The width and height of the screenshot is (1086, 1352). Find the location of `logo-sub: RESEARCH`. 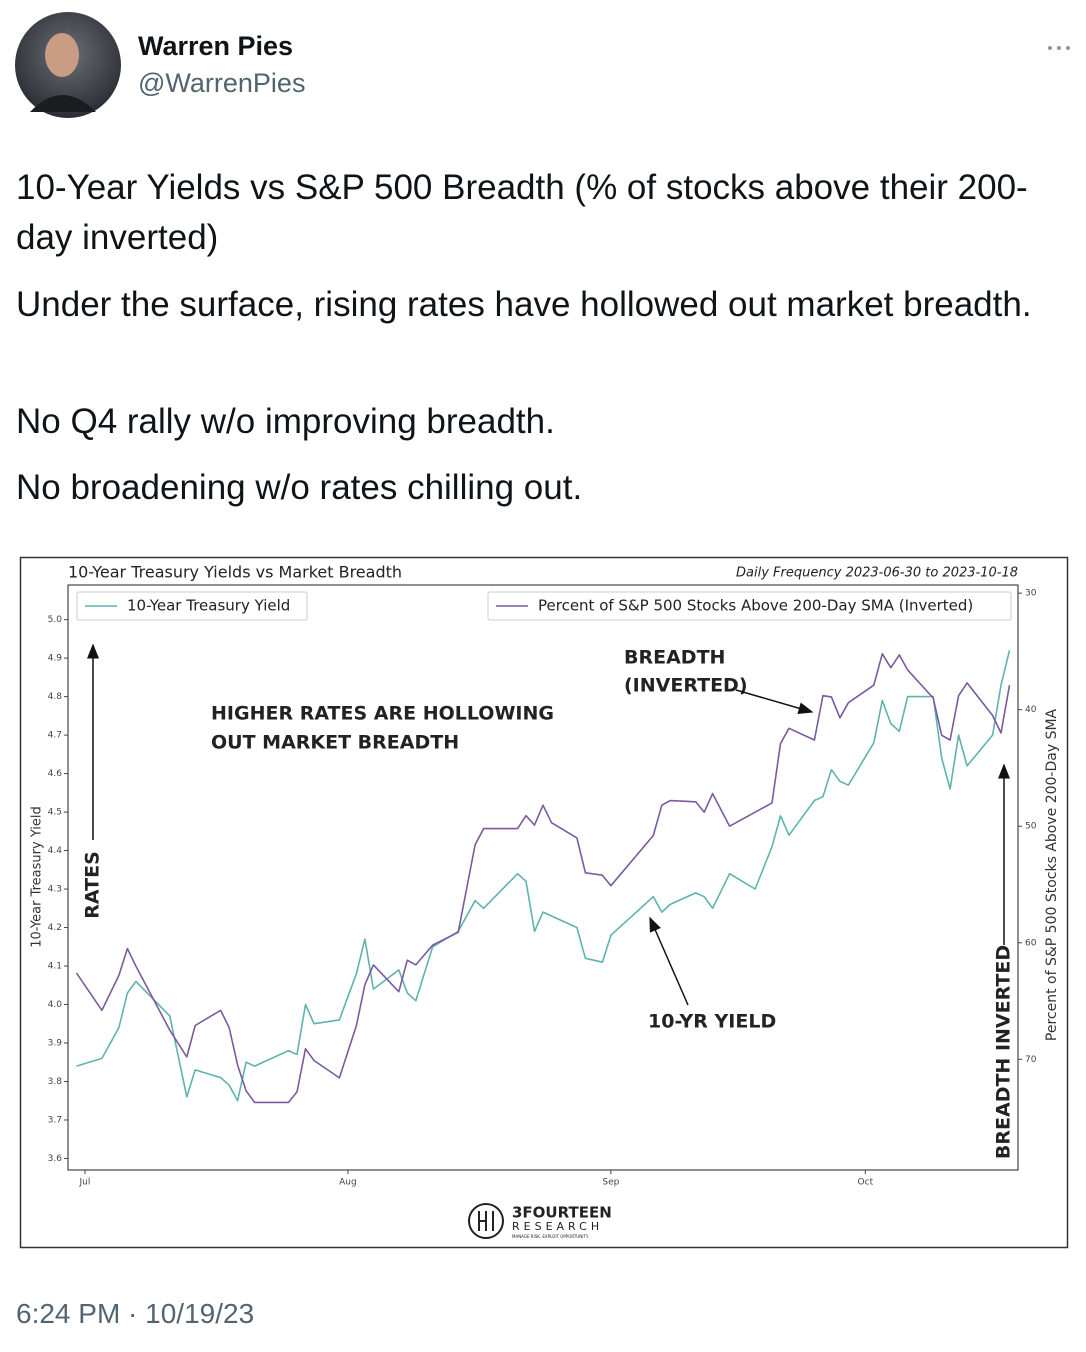

logo-sub: RESEARCH is located at coordinates (557, 1226).